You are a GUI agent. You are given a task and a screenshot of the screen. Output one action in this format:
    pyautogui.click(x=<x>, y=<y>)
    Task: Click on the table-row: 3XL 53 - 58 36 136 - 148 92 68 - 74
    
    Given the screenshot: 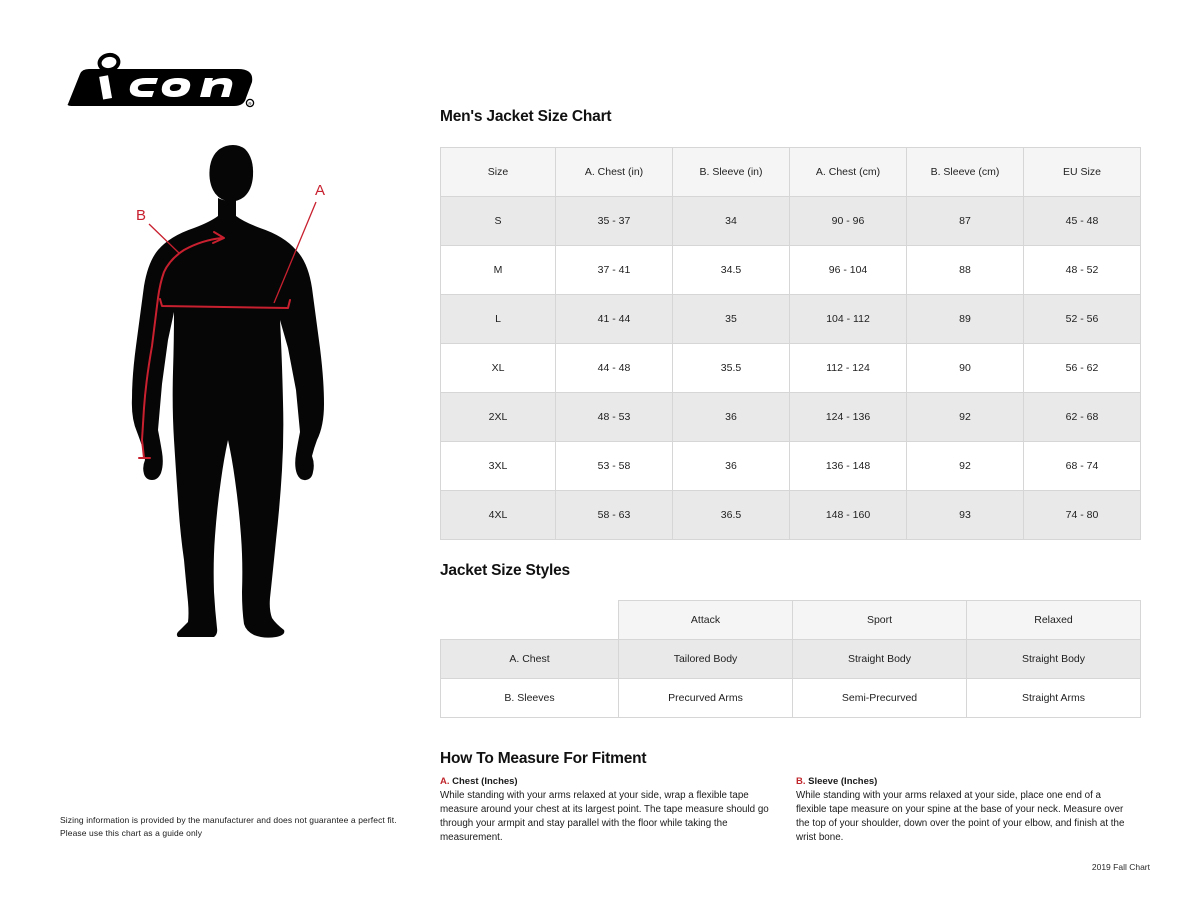 What is the action you would take?
    pyautogui.click(x=790, y=466)
    